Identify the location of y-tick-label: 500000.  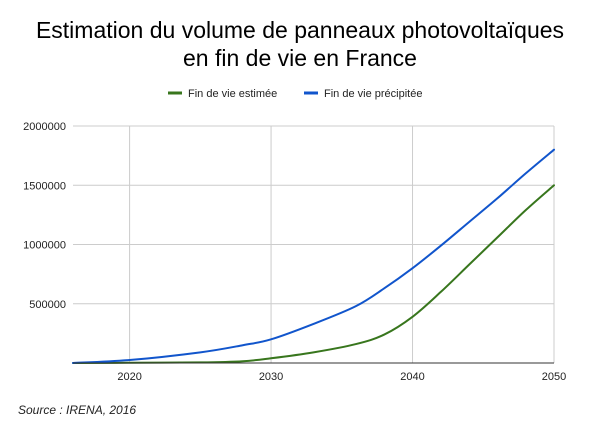
(47, 305).